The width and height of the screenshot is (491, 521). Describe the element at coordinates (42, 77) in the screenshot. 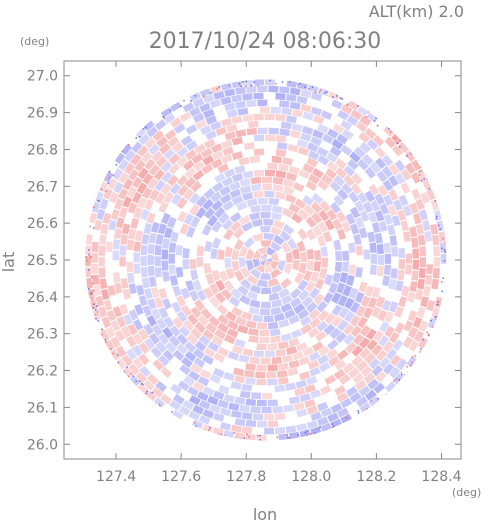

I see `y-tick-label: 27.0` at that location.